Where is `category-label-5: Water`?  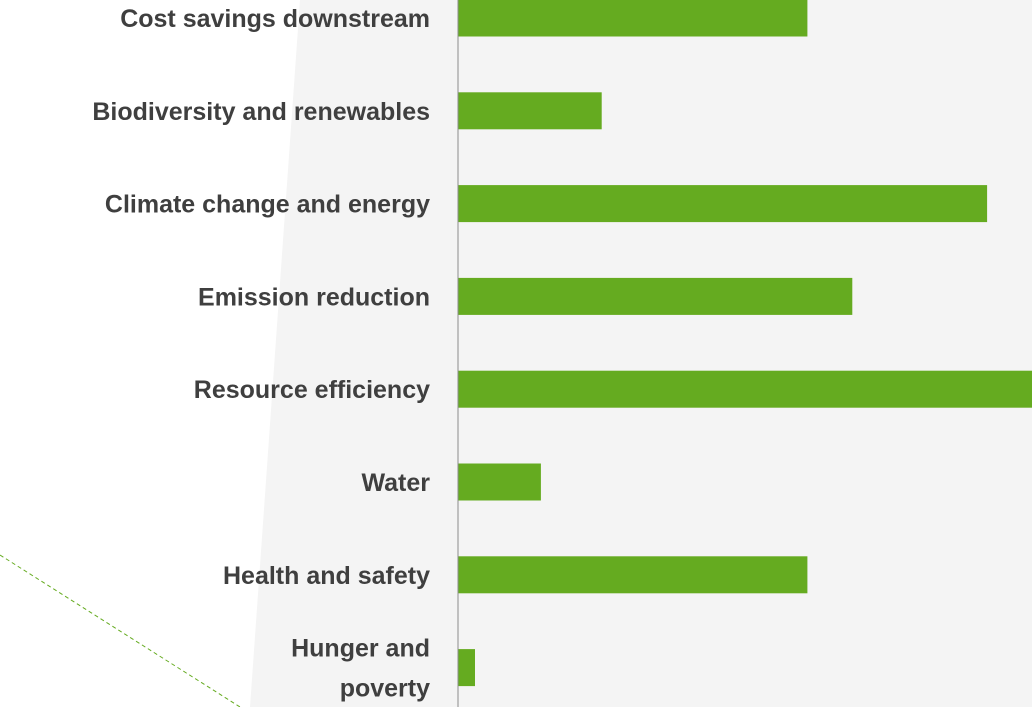 category-label-5: Water is located at coordinates (395, 483).